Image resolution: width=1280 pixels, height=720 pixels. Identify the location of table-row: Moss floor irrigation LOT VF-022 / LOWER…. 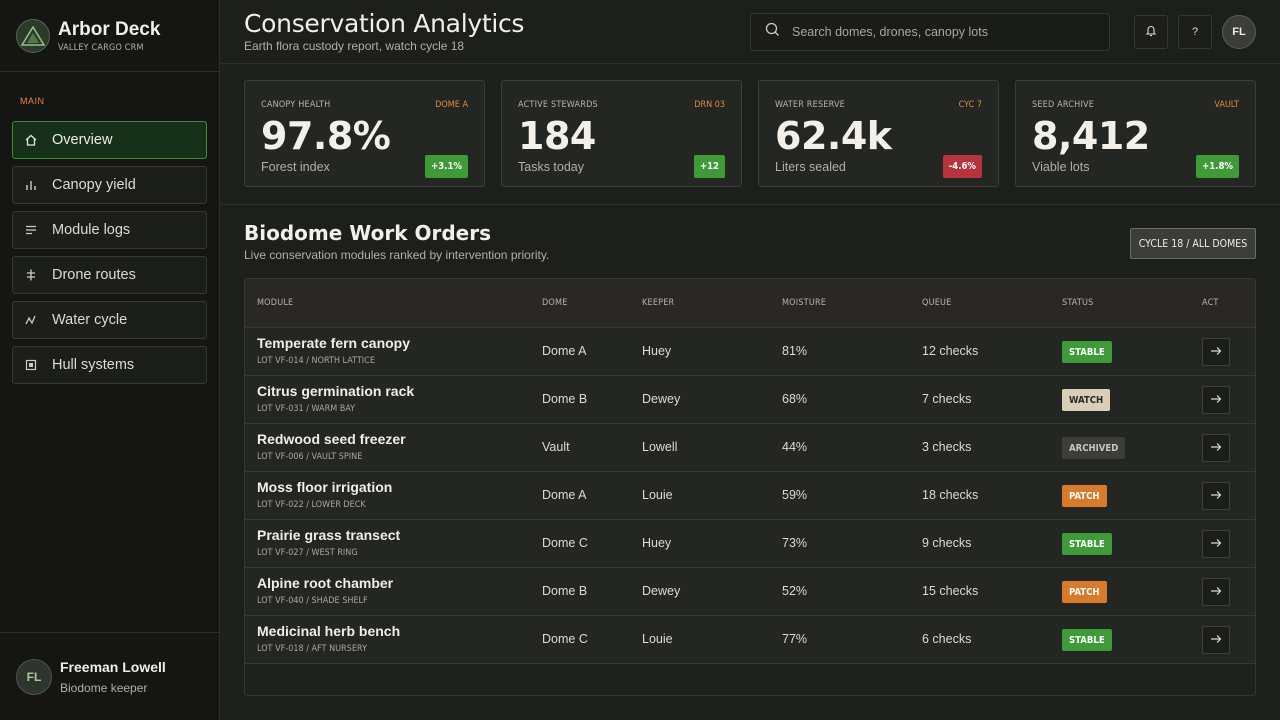
(750, 496).